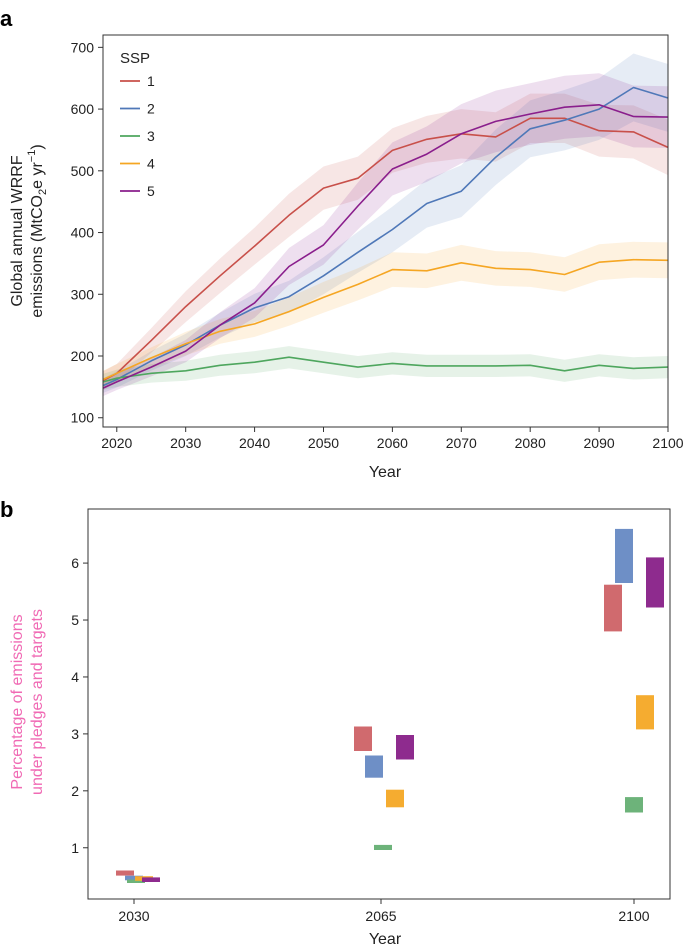 This screenshot has width=685, height=947. Describe the element at coordinates (83, 233) in the screenshot. I see `y-tick-label: 400` at that location.